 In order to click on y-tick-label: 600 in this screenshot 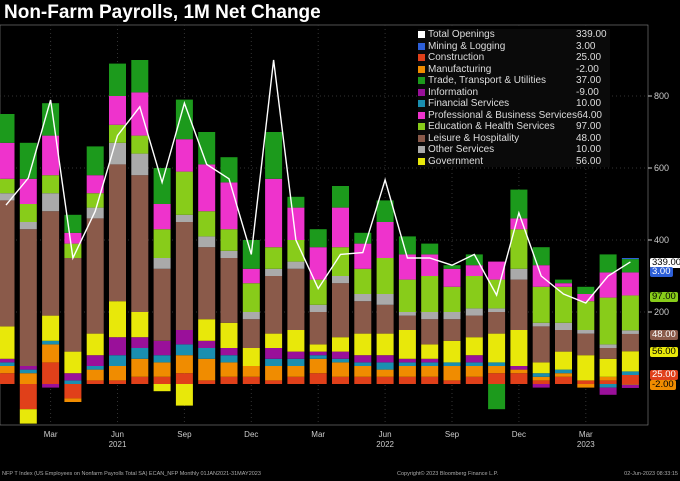, I will do `click(661, 168)`.